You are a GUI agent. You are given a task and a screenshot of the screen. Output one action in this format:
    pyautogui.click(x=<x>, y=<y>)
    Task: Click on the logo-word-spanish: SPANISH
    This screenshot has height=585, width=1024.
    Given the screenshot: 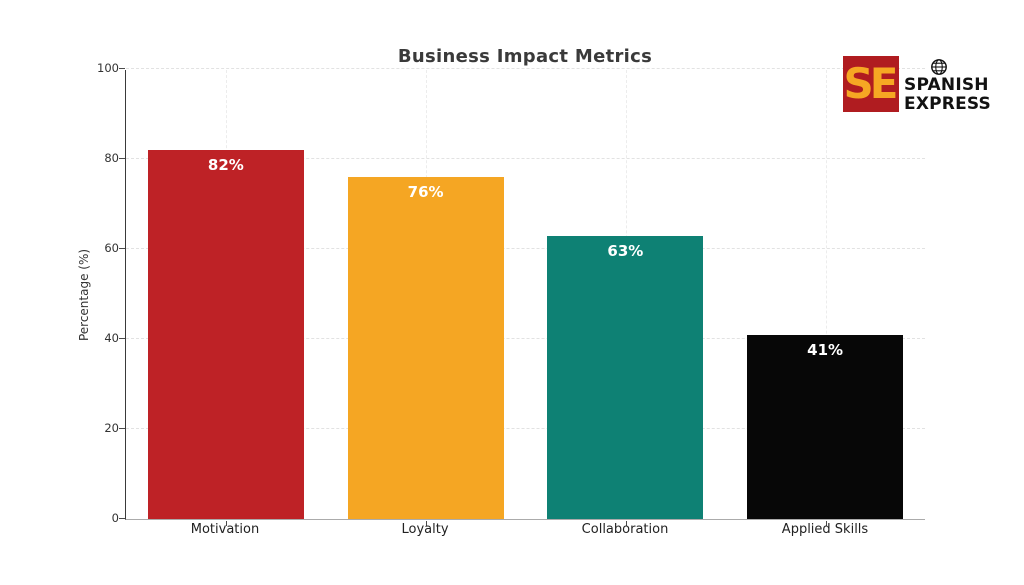 What is the action you would take?
    pyautogui.click(x=946, y=85)
    